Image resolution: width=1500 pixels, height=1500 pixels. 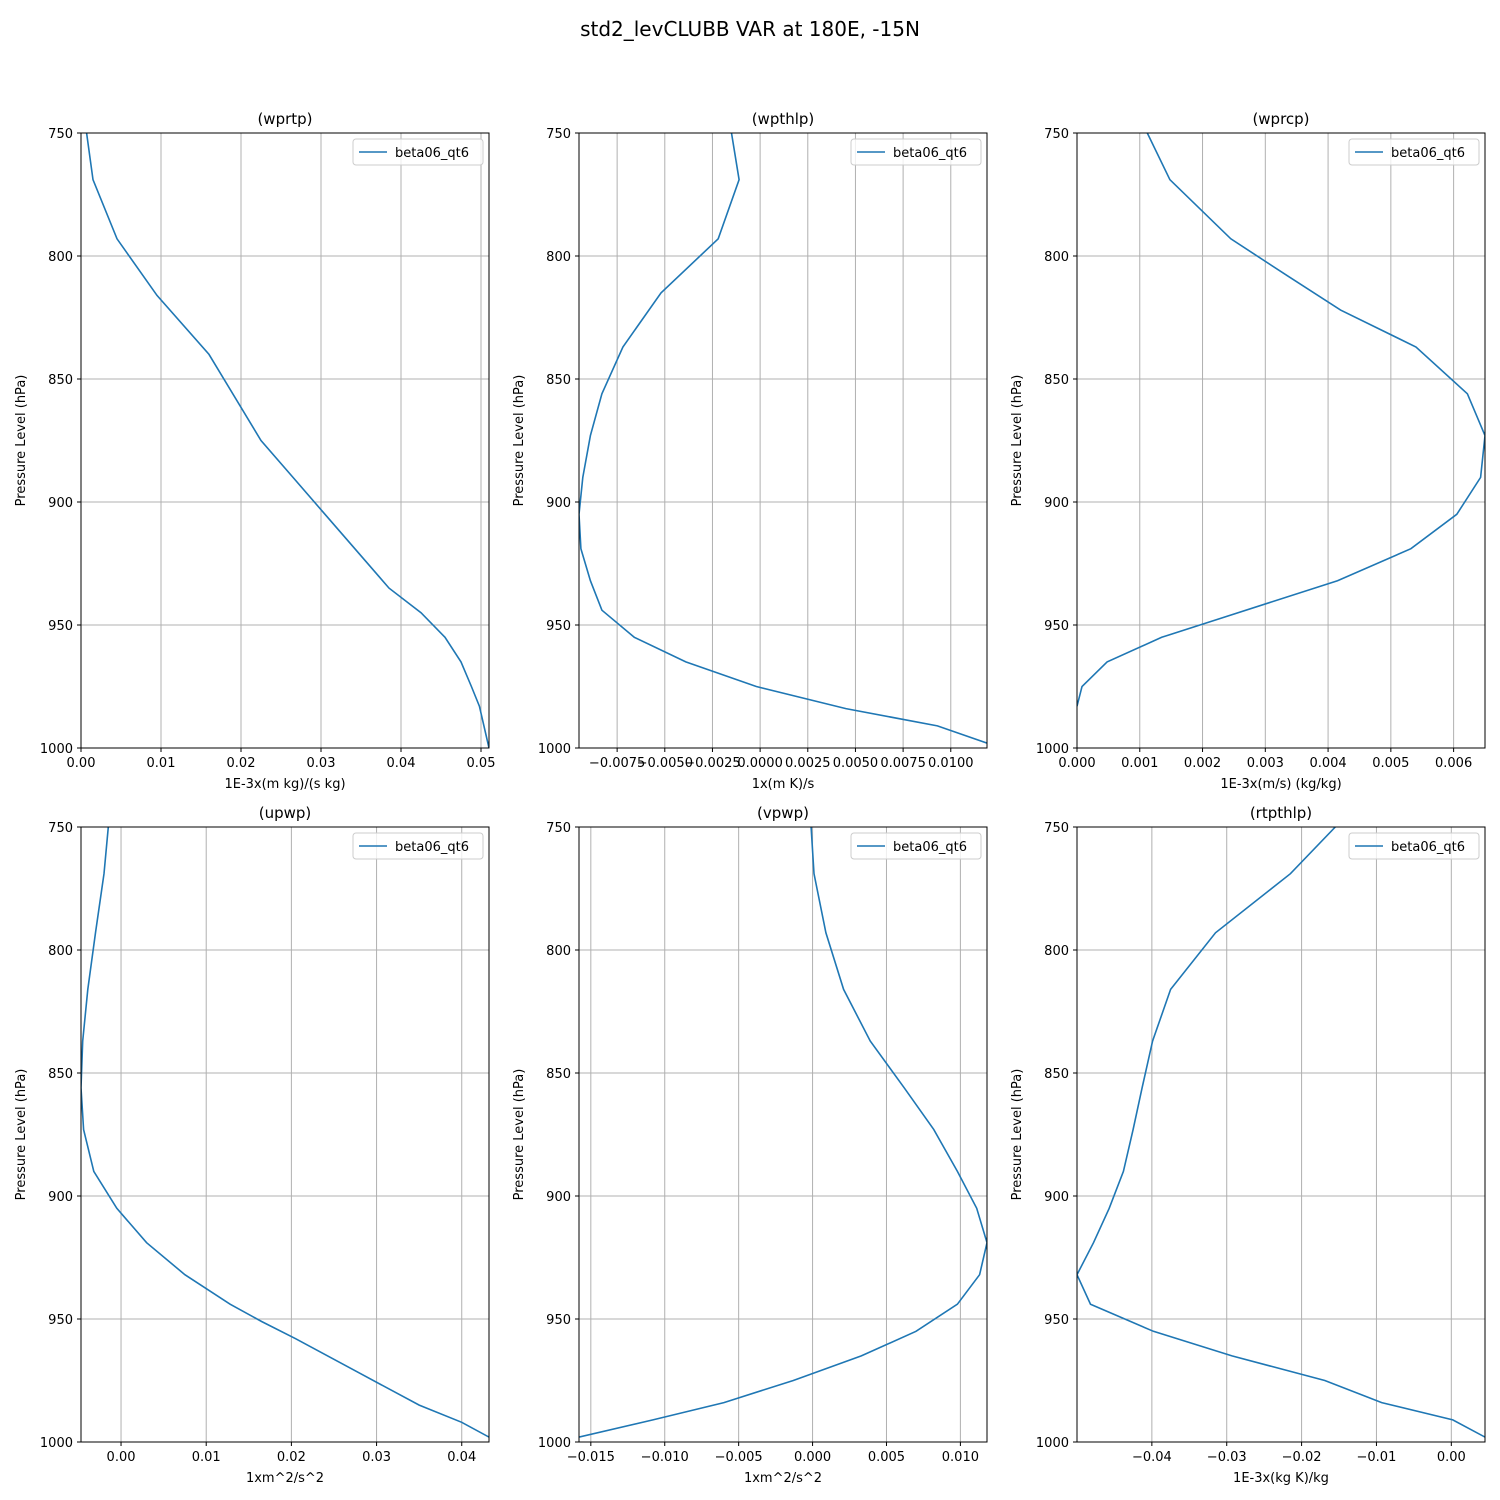 I want to click on x-tick-label: 0.001, so click(x=1139, y=763).